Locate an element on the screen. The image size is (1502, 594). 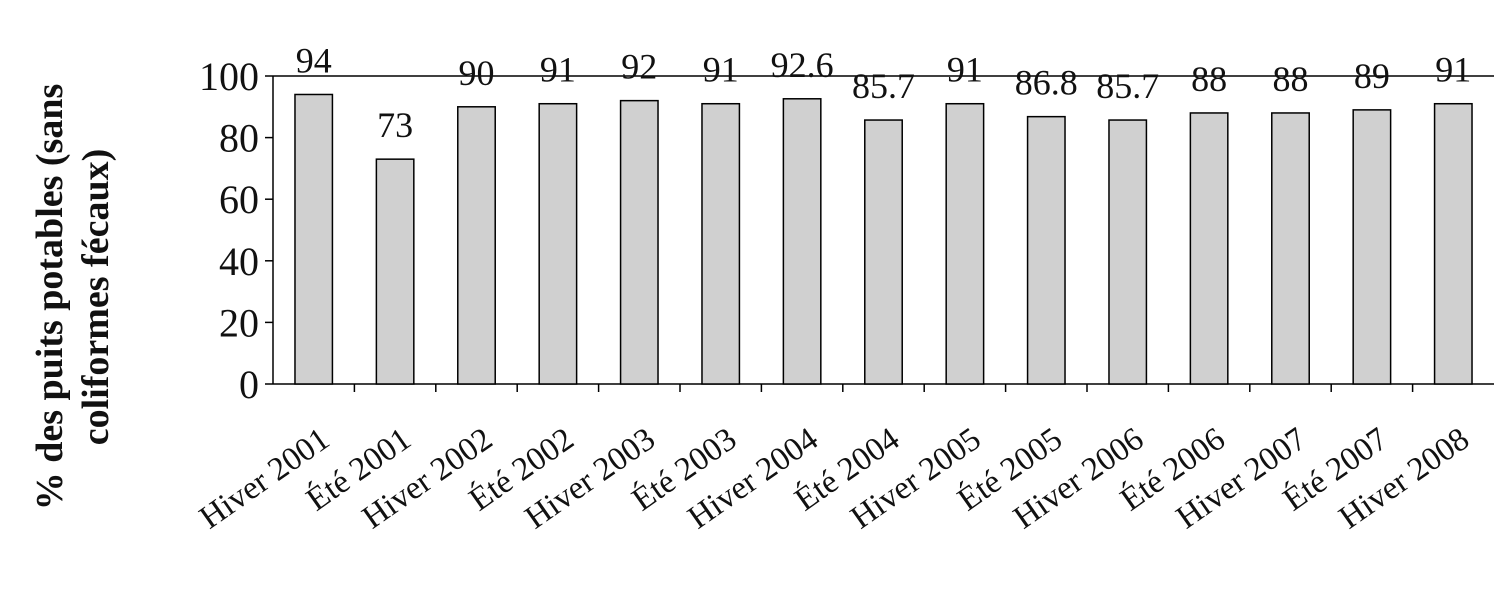
y-tick-label: 60 is located at coordinates (239, 199).